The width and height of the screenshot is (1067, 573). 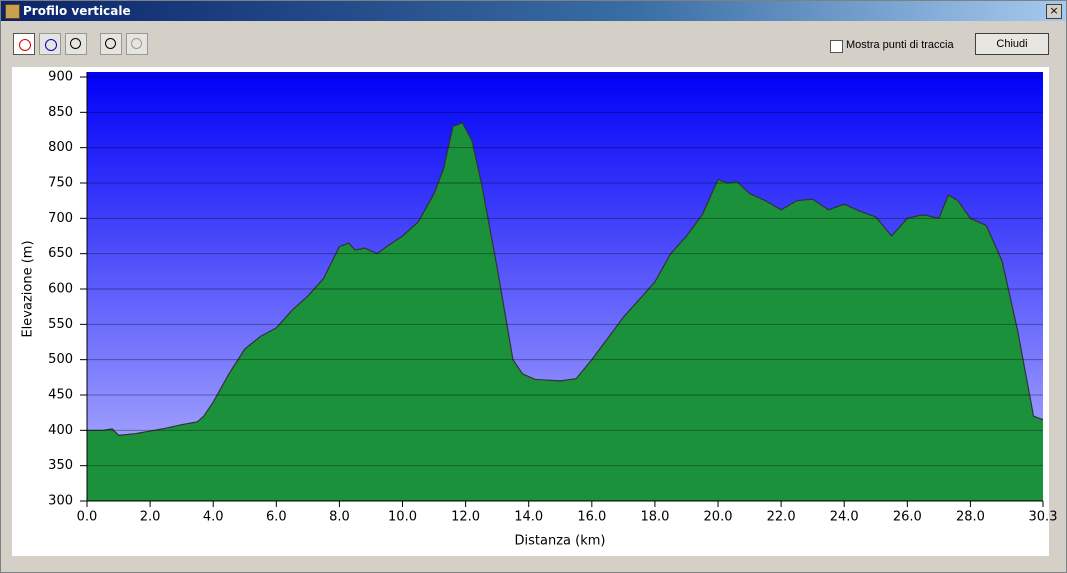 What do you see at coordinates (339, 517) in the screenshot?
I see `x-tick-label: 8.0` at bounding box center [339, 517].